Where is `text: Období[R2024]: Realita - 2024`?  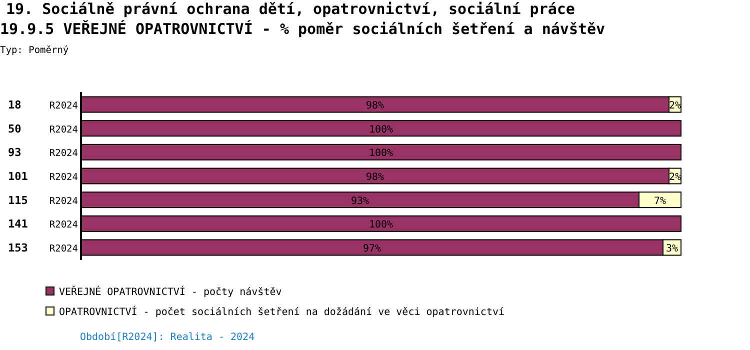
text: Období[R2024]: Realita - 2024 is located at coordinates (167, 337).